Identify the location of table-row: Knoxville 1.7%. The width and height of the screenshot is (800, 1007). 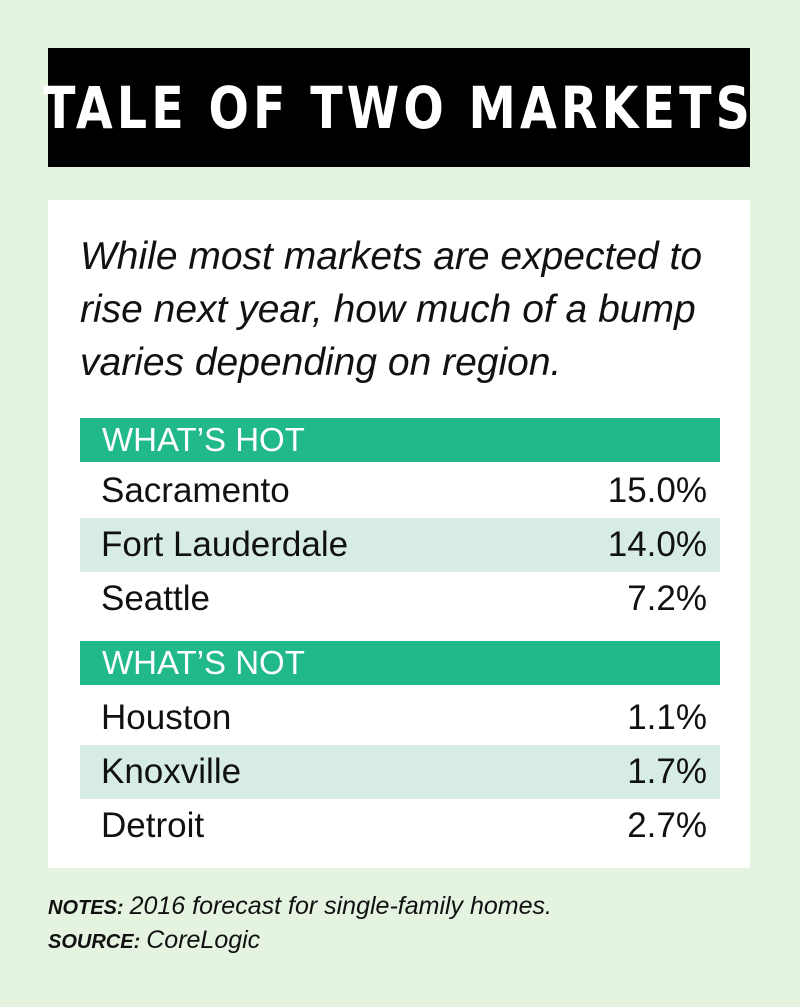
(400, 772).